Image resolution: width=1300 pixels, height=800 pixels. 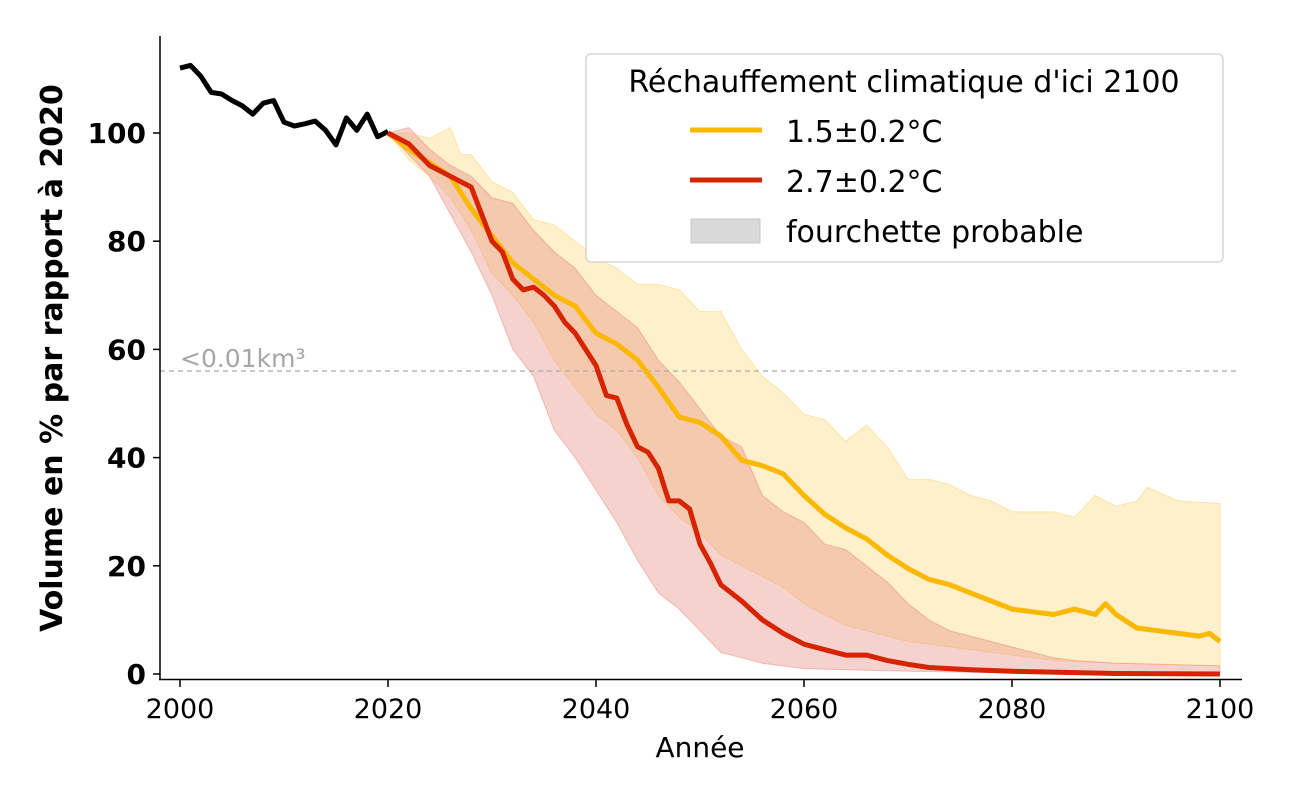 What do you see at coordinates (699, 747) in the screenshot?
I see `x-axis-label: Année` at bounding box center [699, 747].